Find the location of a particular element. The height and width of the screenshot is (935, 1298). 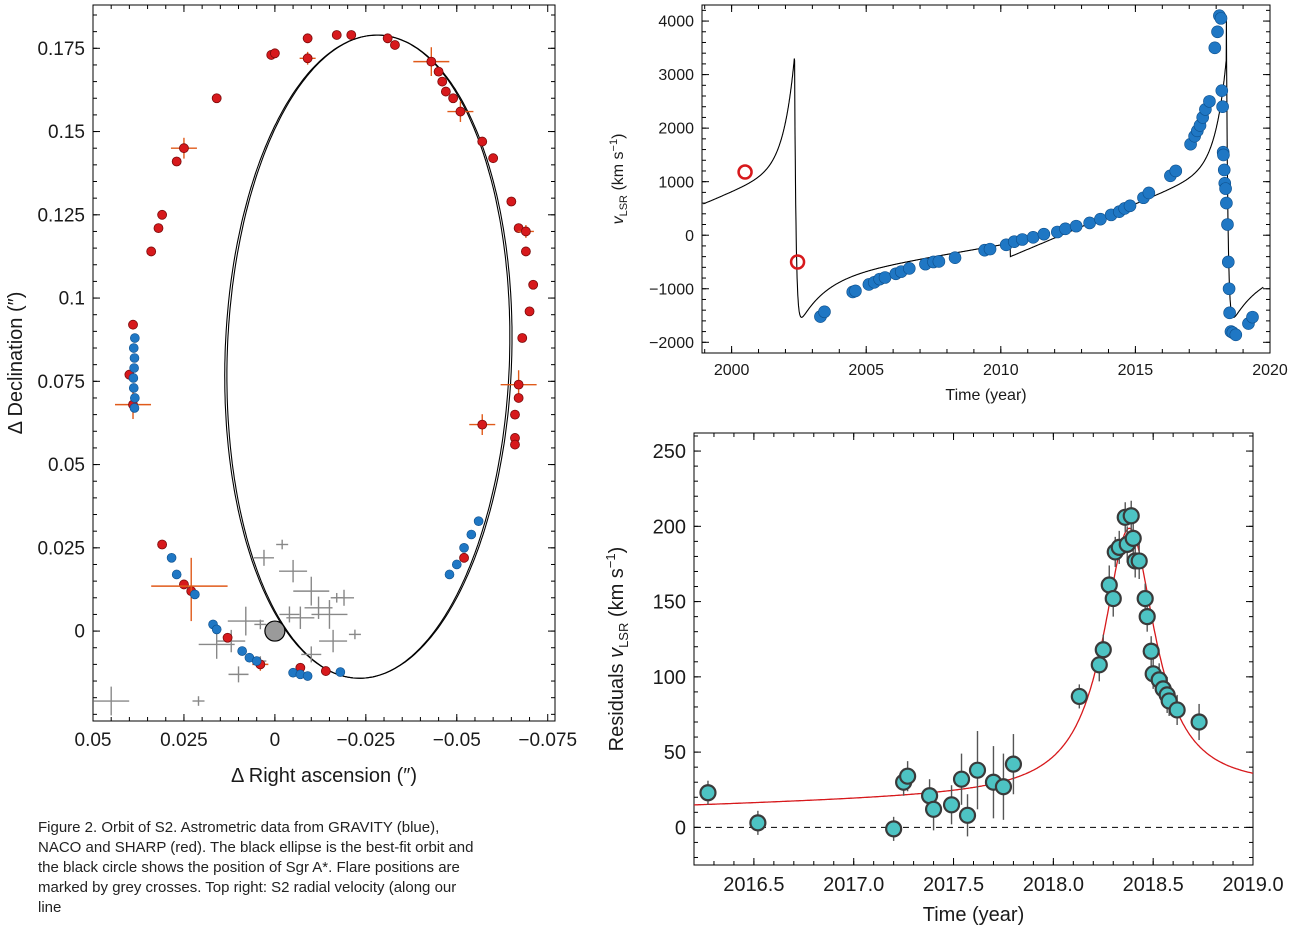

velocity-ytick-label: −1000 is located at coordinates (671, 289).